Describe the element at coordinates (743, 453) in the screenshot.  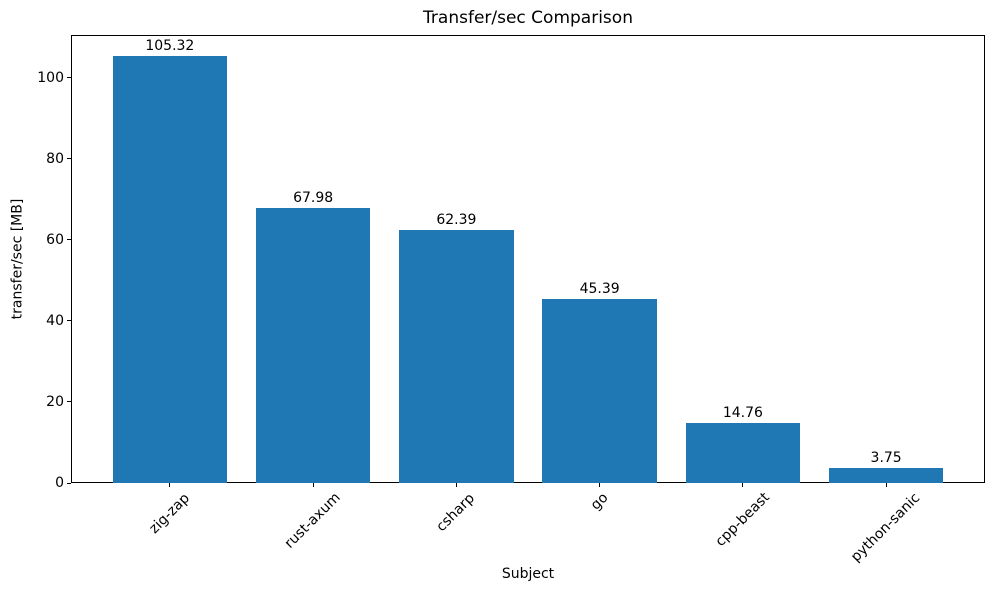
I see `bar-cpp-beast` at that location.